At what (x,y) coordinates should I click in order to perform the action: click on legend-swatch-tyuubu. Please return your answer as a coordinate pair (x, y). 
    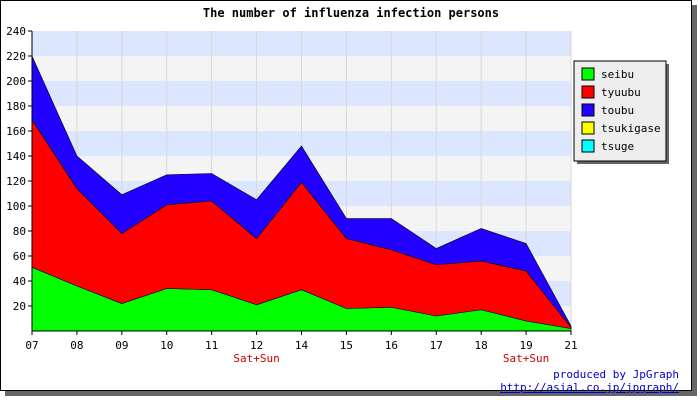
    Looking at the image, I should click on (588, 92).